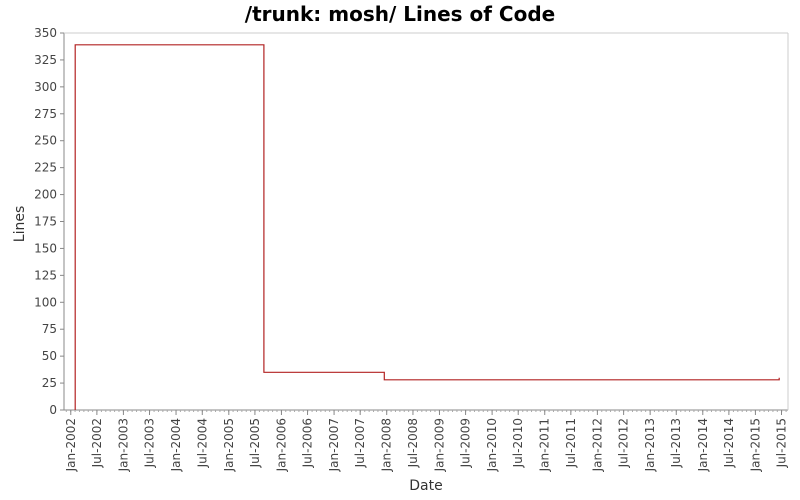 The width and height of the screenshot is (800, 500). I want to click on x-tick-label: Jul-2006, so click(308, 443).